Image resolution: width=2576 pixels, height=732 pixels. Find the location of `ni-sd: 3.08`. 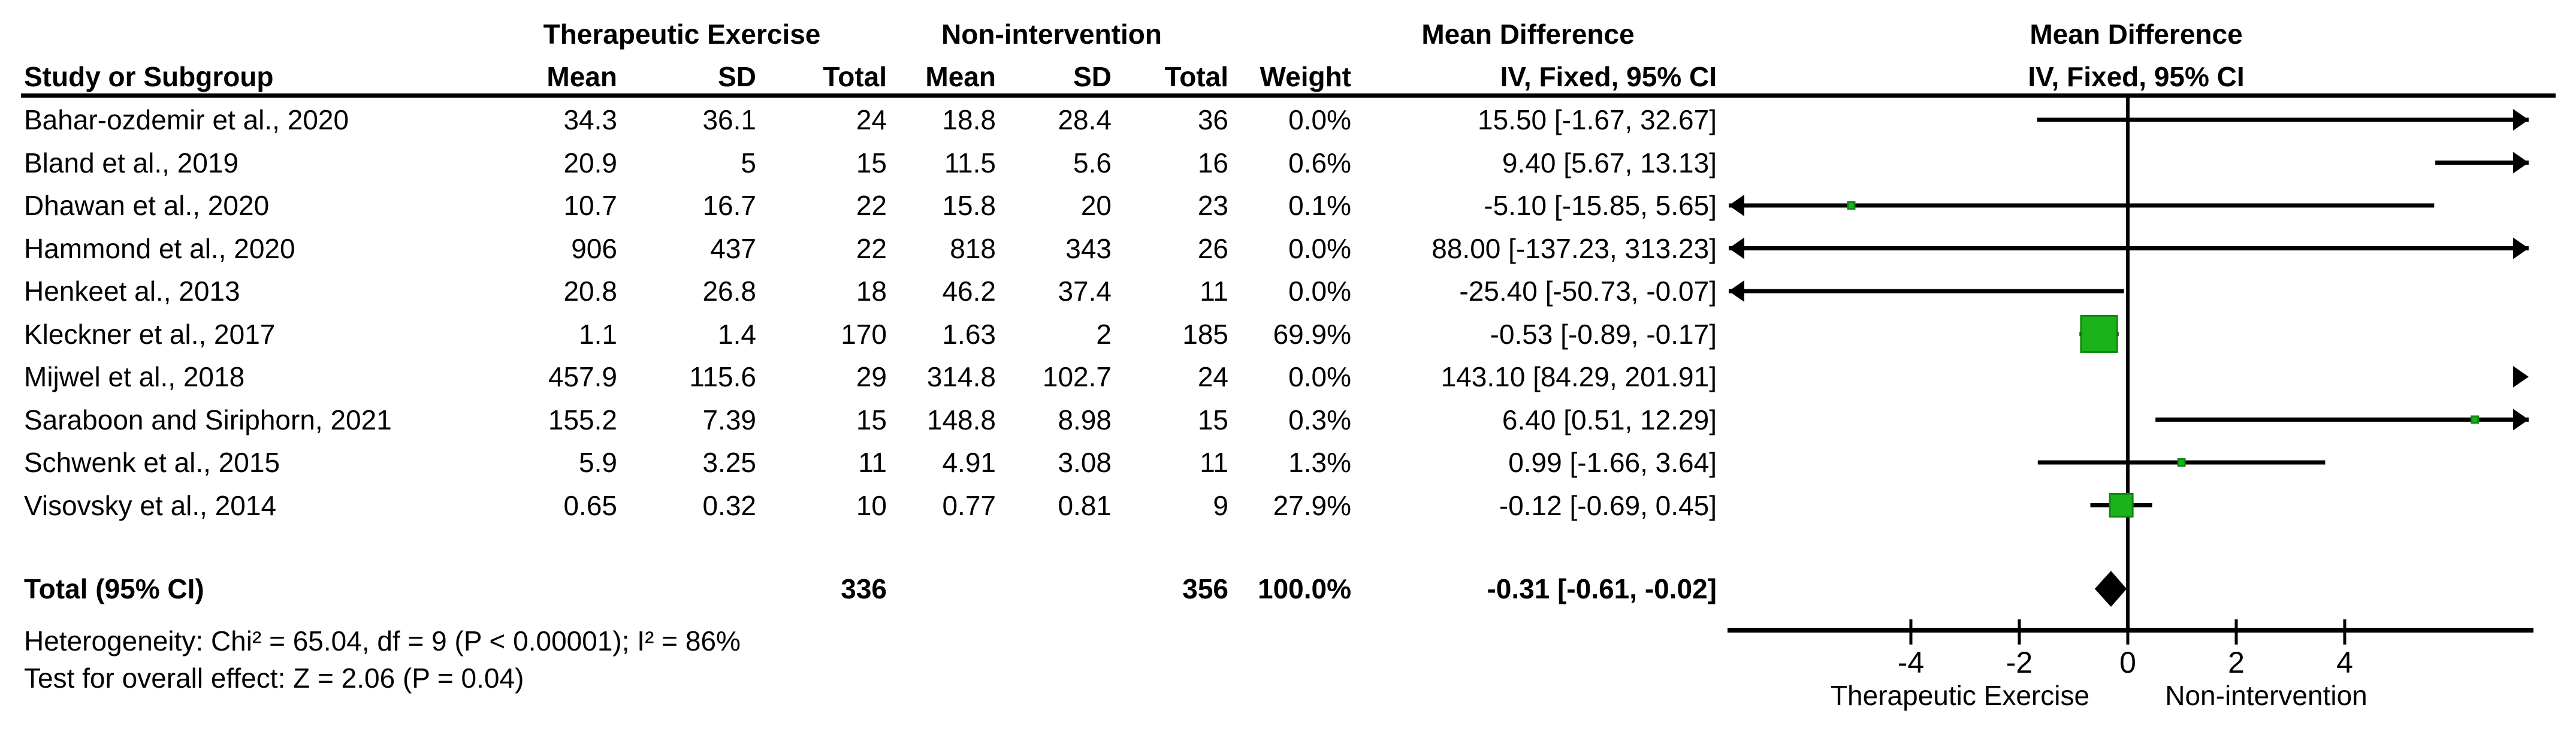

ni-sd: 3.08 is located at coordinates (1085, 462).